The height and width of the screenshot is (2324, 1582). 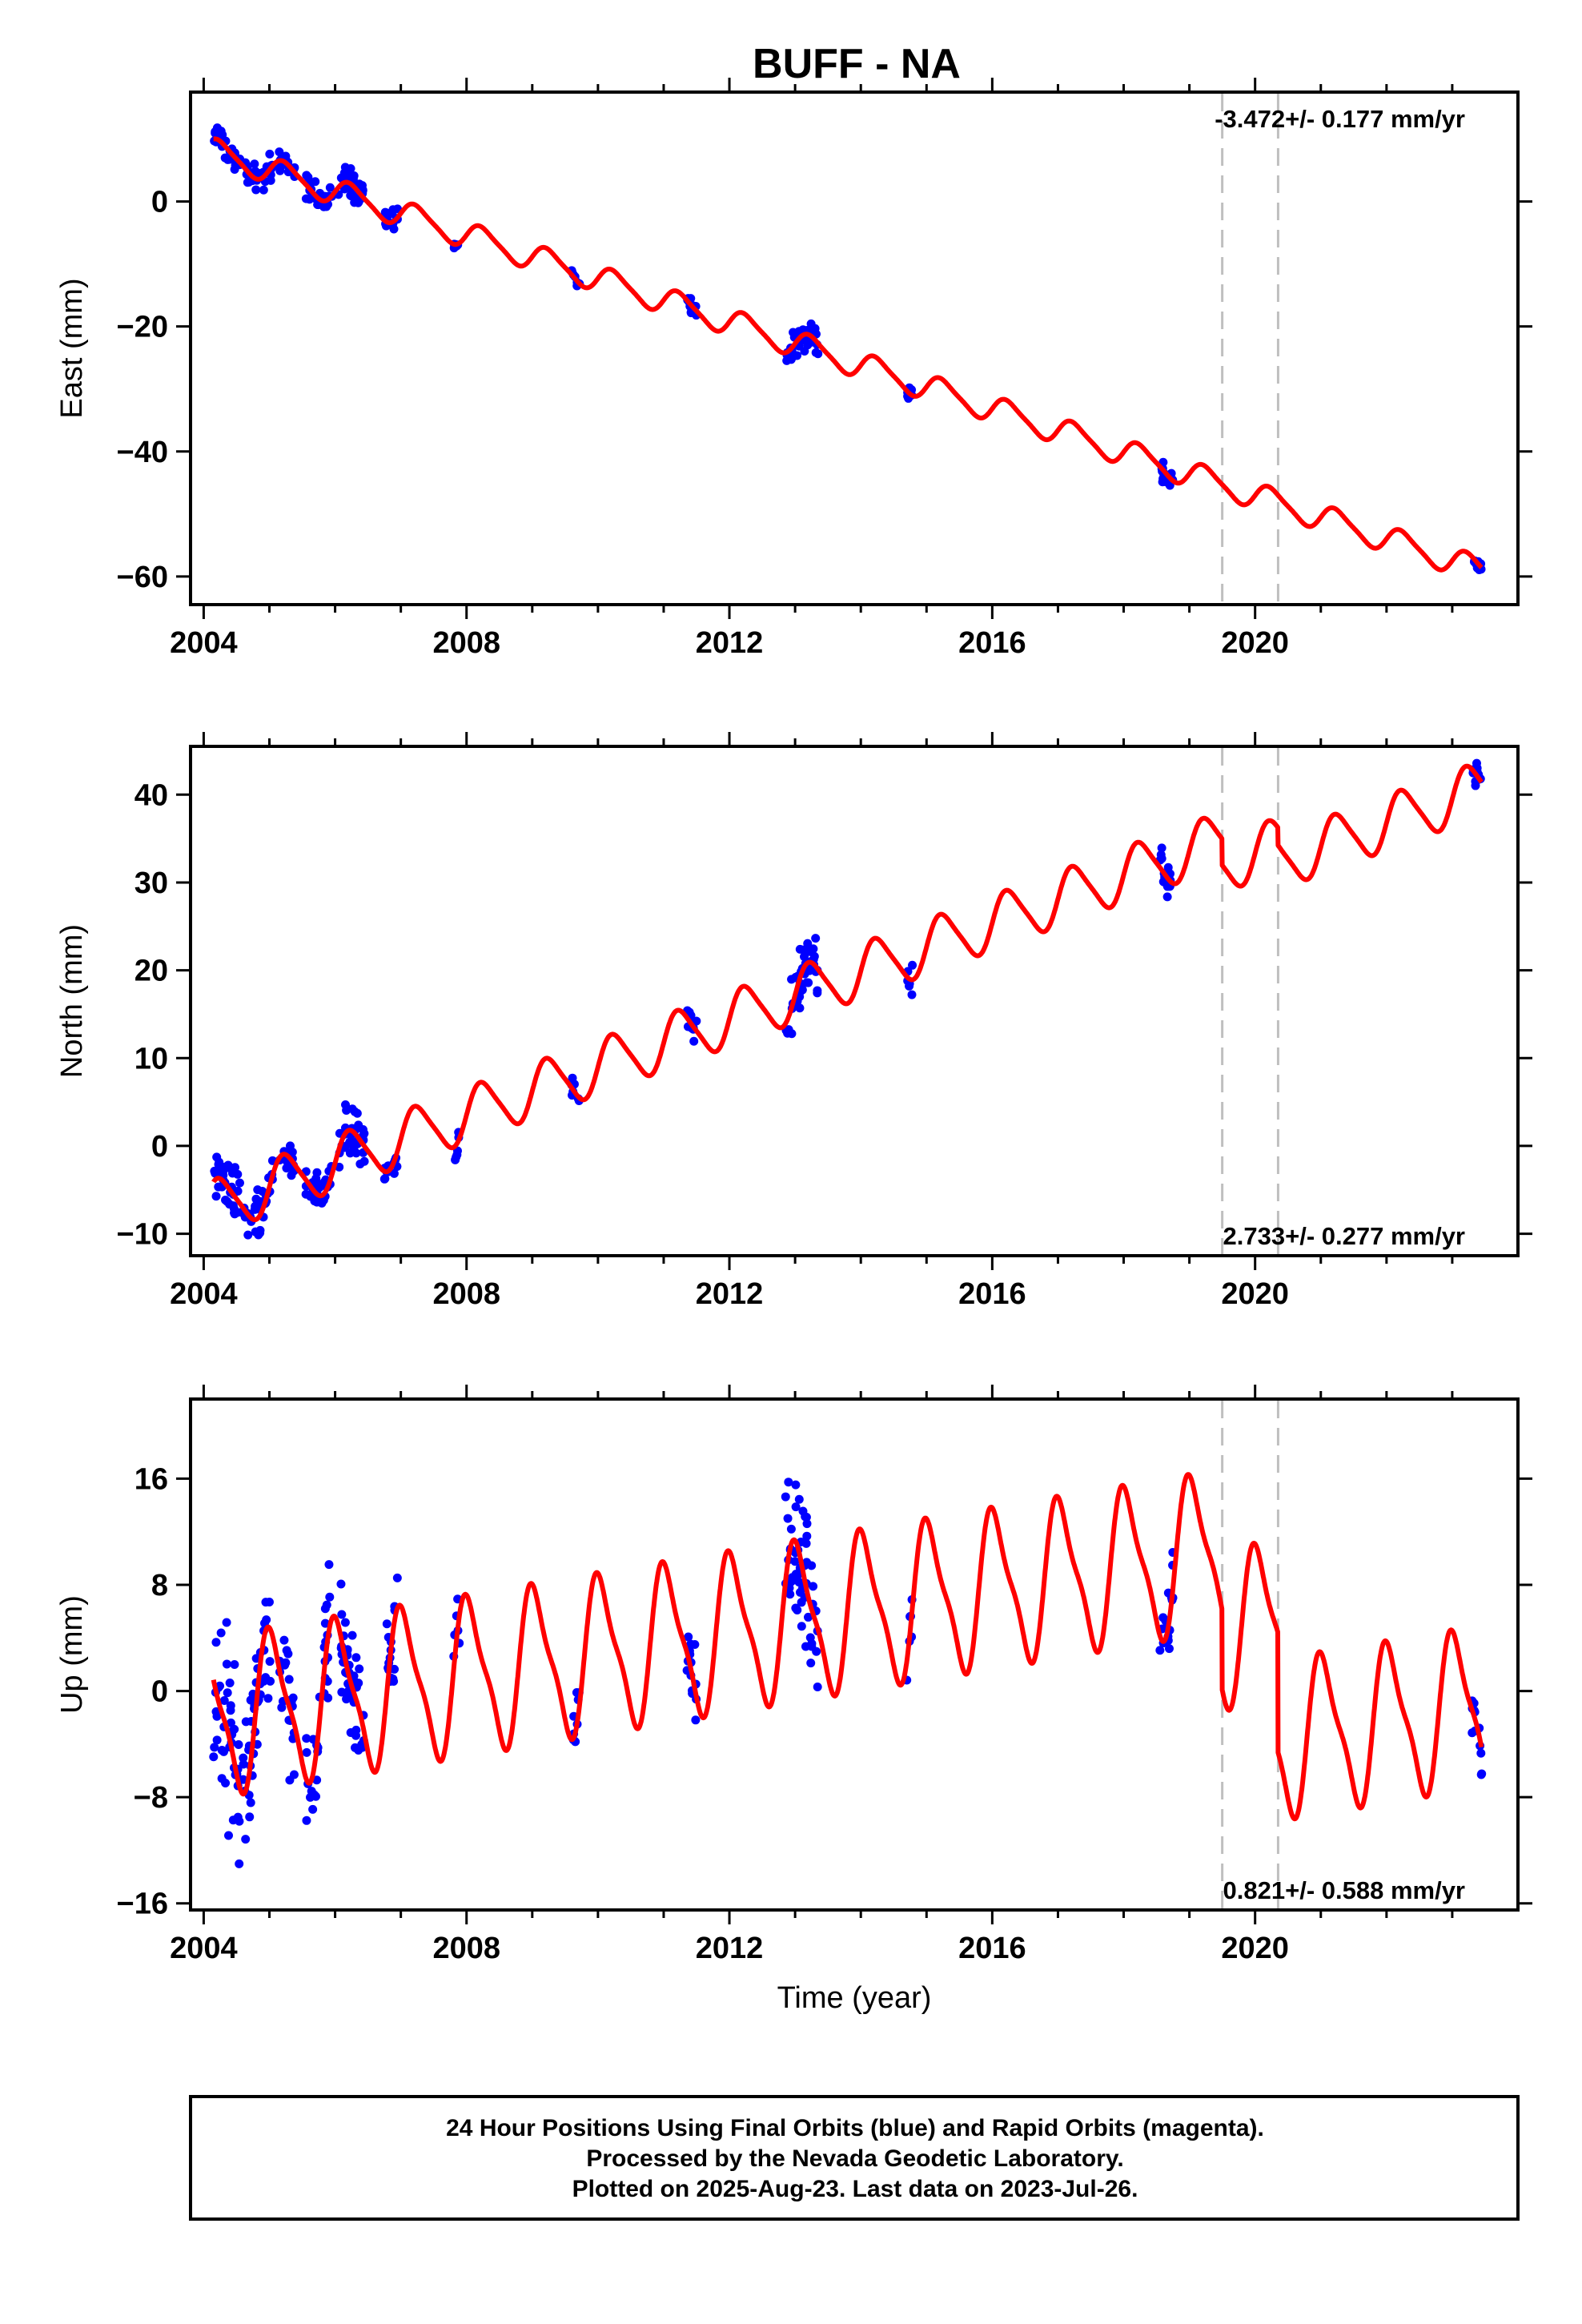 I want to click on y-axis-label: Up (mm), so click(x=72, y=1655).